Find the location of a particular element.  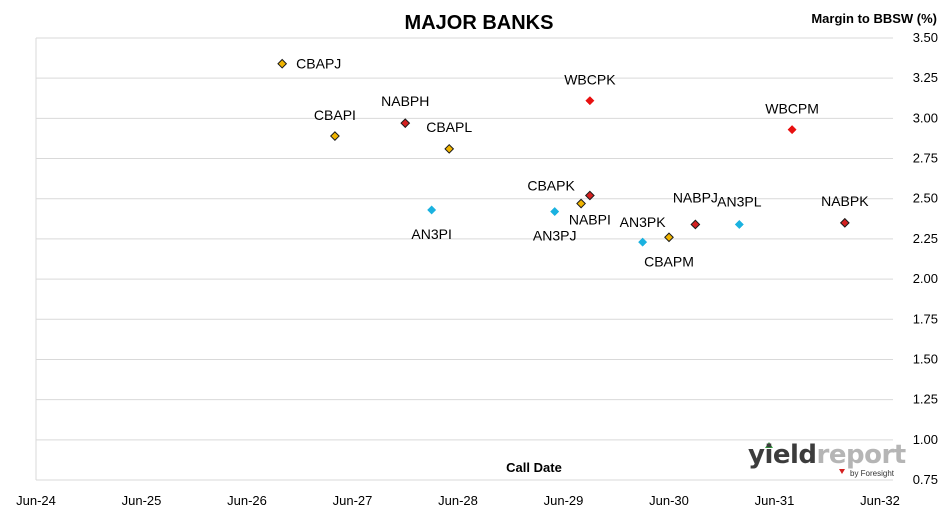

y-tick-label: 2.00 is located at coordinates (925, 278).